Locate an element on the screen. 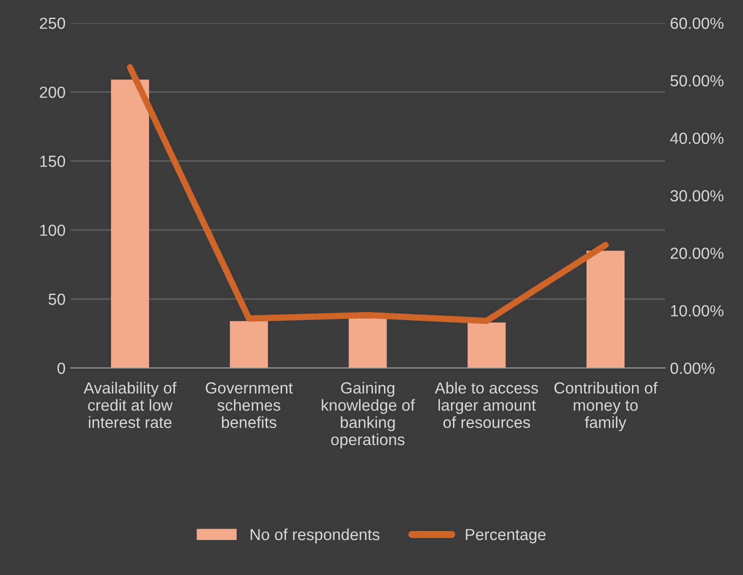 The image size is (743, 575). y-tick-label: 100 is located at coordinates (53, 230).